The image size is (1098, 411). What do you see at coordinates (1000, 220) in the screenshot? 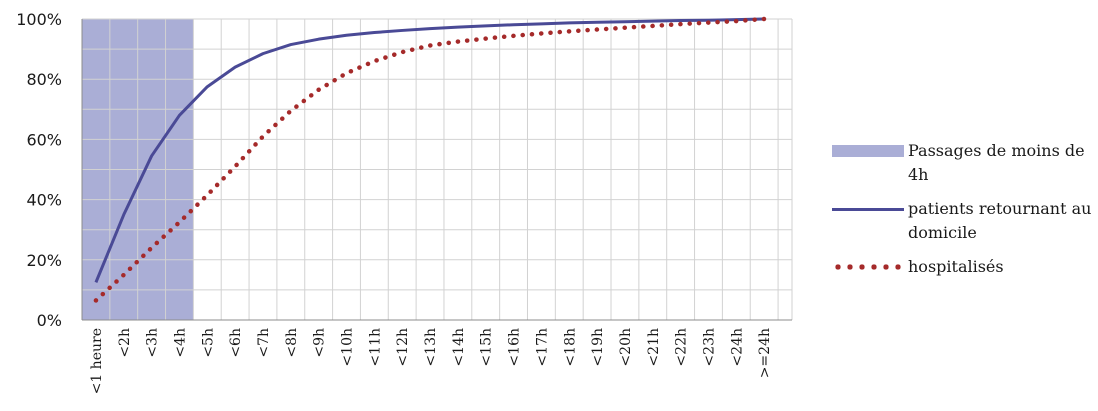
I see `legend-label-domicile: patients retournant au domicile` at bounding box center [1000, 220].